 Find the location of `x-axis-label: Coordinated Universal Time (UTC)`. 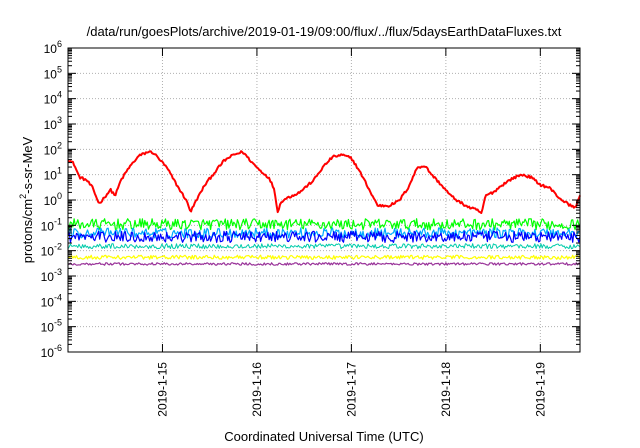

x-axis-label: Coordinated Universal Time (UTC) is located at coordinates (323, 436).